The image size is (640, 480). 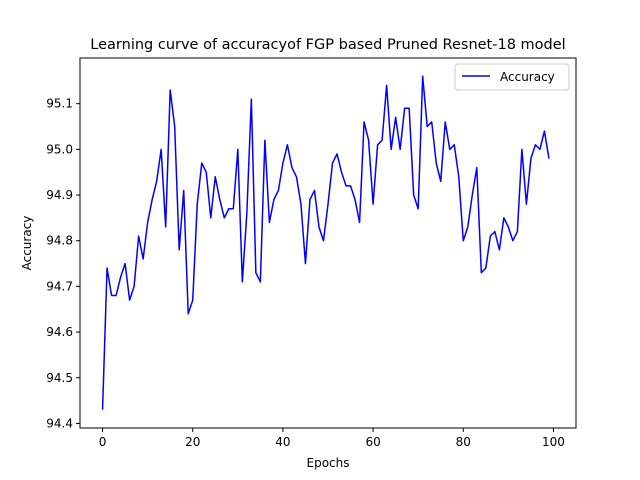 I want to click on x-tick-label: 20, so click(x=192, y=442).